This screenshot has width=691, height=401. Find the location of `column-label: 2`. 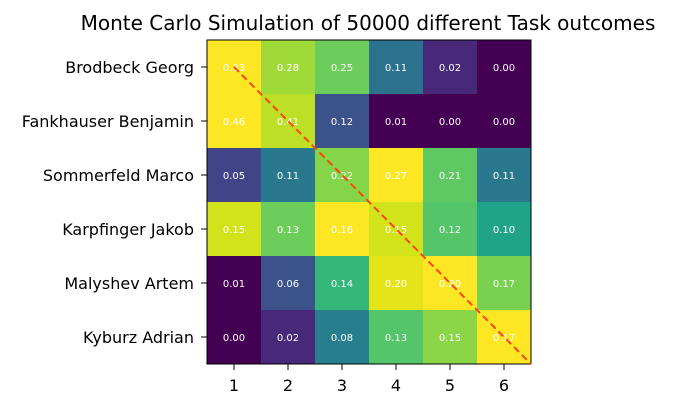

column-label: 2 is located at coordinates (288, 385).